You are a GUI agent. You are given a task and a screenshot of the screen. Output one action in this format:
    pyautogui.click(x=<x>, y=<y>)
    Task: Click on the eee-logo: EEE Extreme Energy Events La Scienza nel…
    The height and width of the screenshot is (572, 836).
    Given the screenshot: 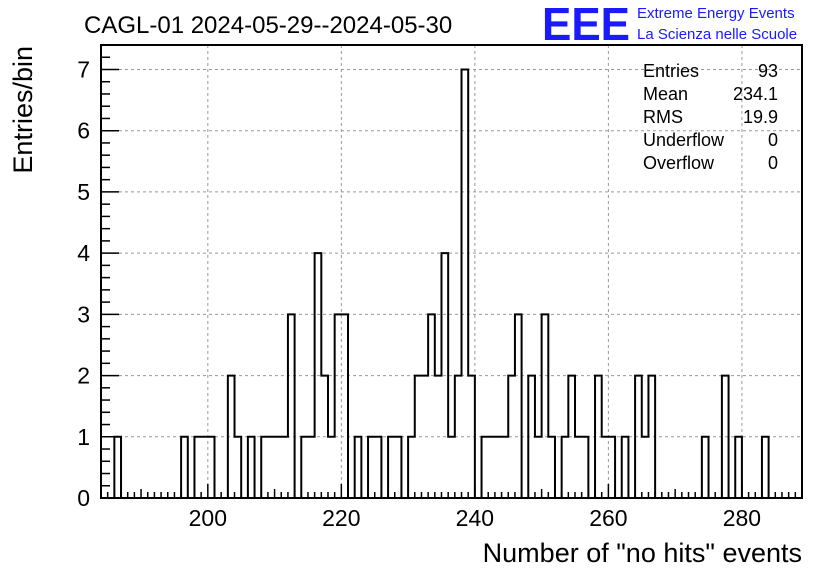 What is the action you would take?
    pyautogui.click(x=669, y=25)
    